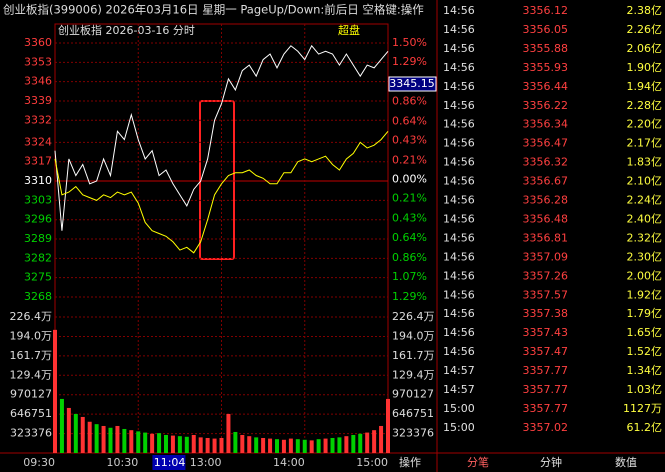  What do you see at coordinates (38, 100) in the screenshot?
I see `y-tick-label: 3339` at bounding box center [38, 100].